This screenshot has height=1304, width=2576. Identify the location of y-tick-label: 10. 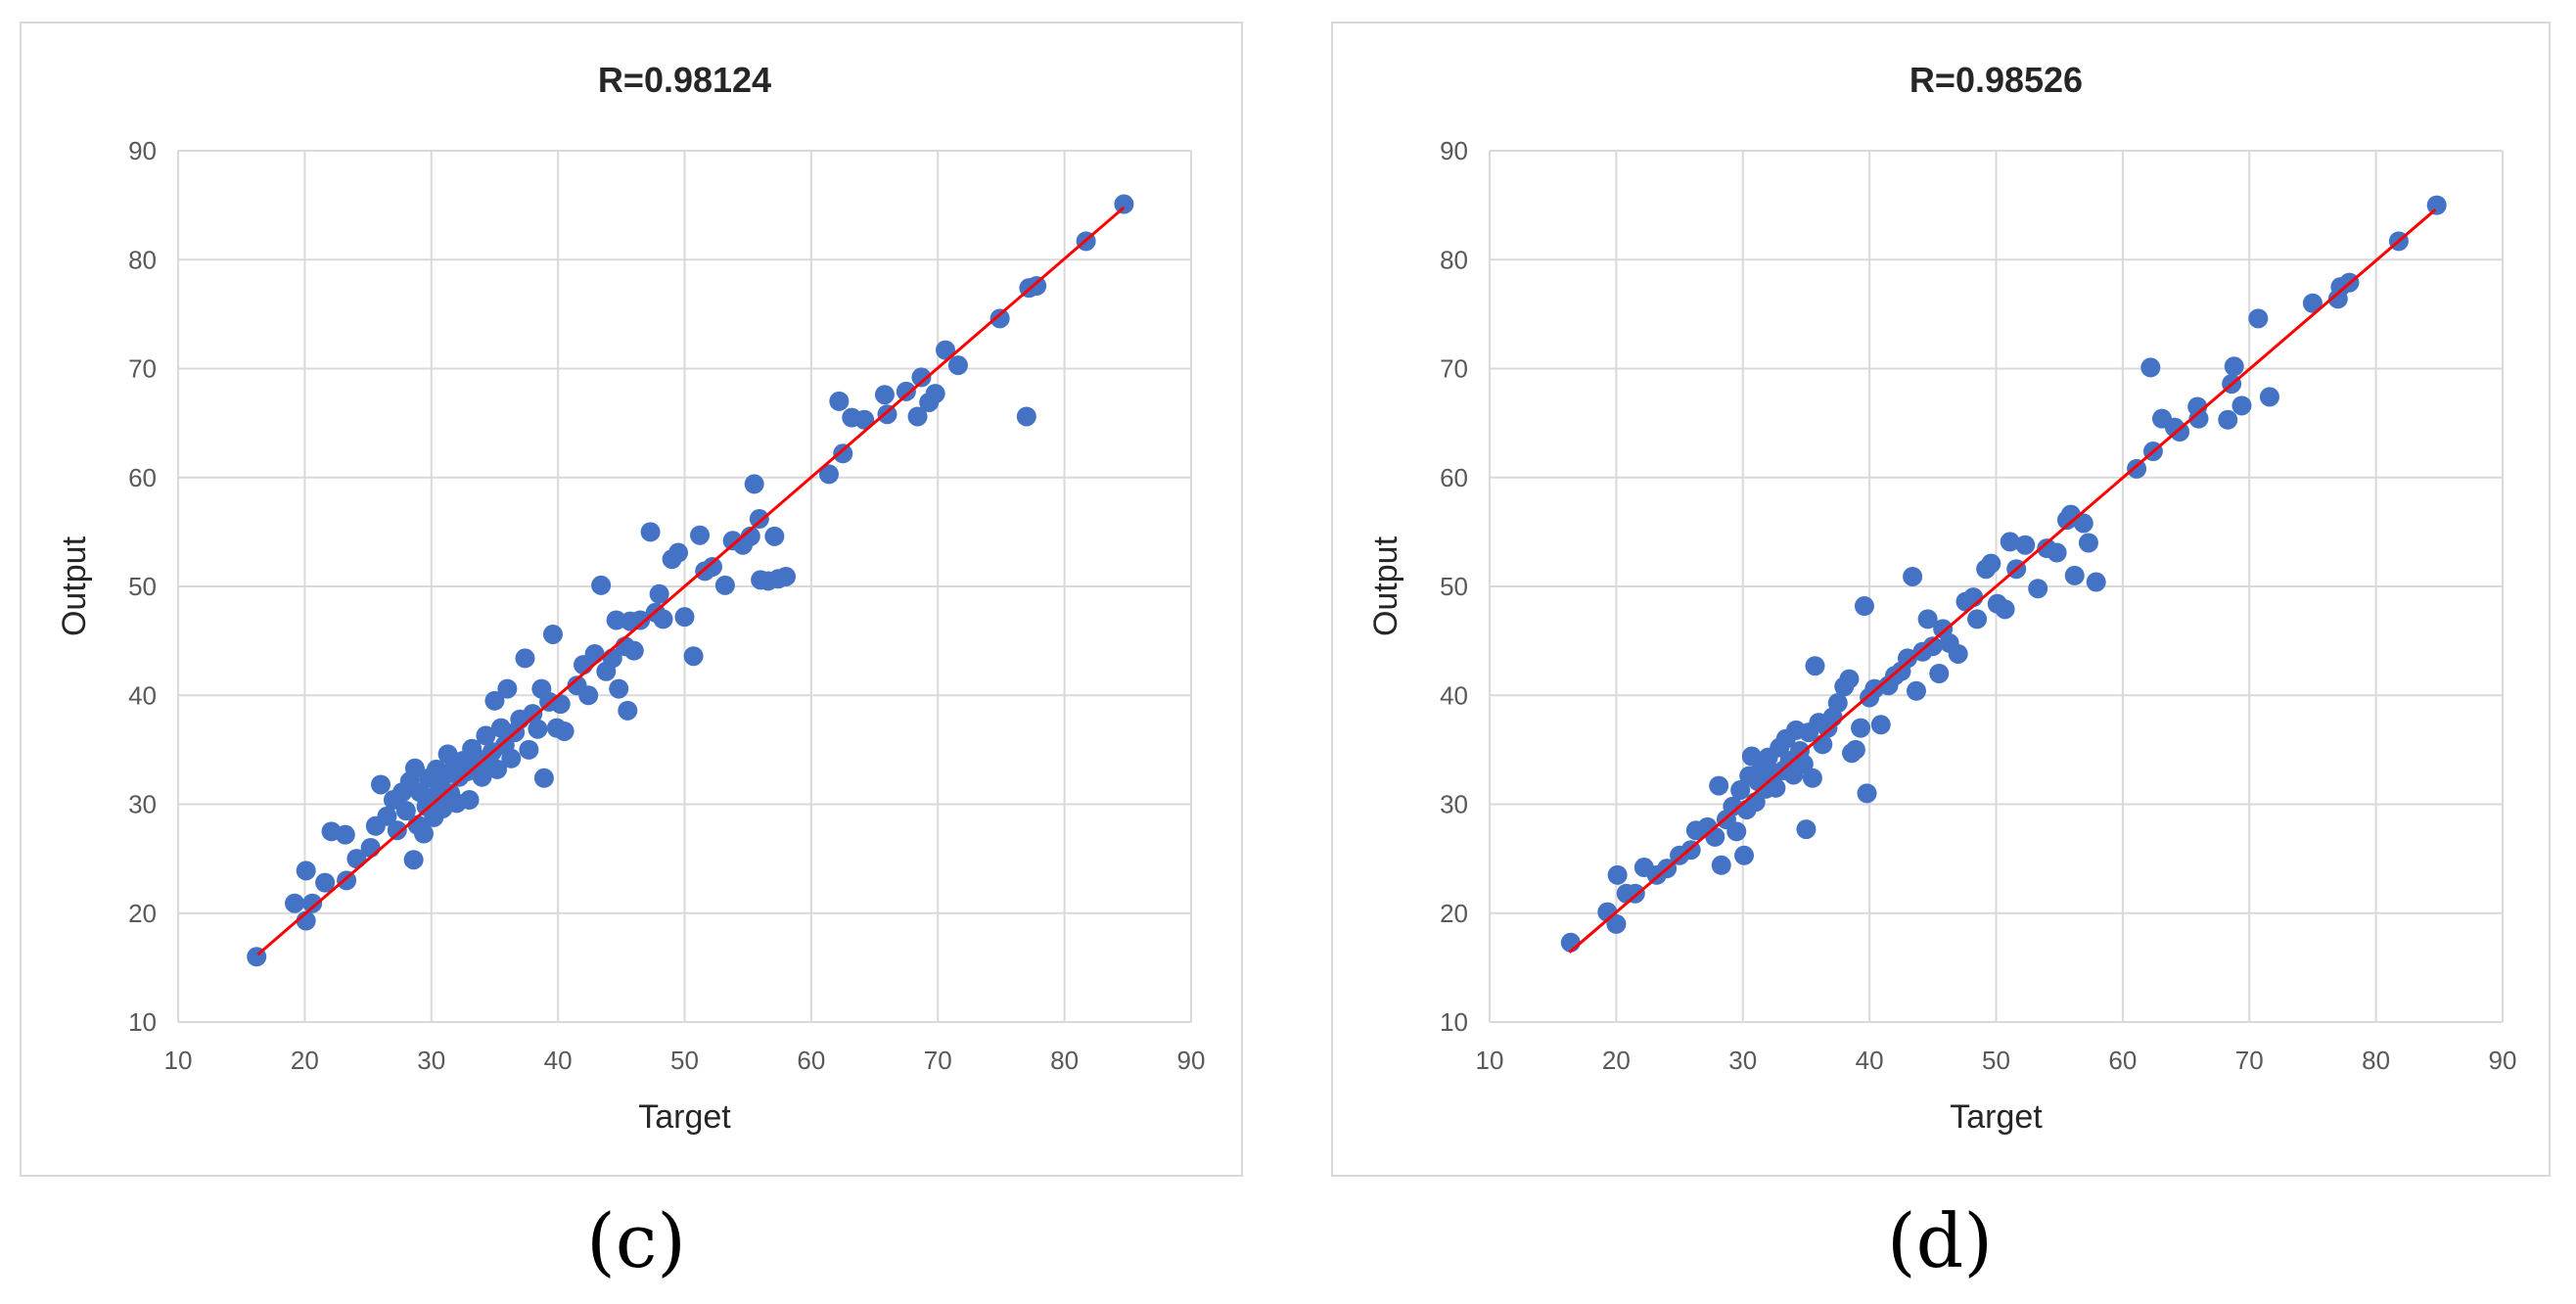
(142, 1022).